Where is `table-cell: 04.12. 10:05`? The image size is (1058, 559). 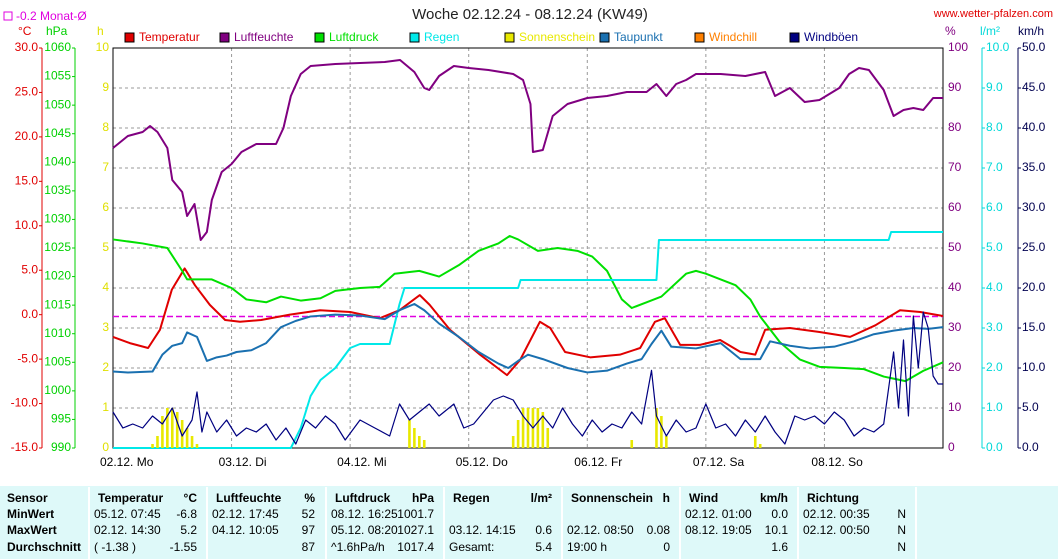
table-cell: 04.12. 10:05 is located at coordinates (245, 530).